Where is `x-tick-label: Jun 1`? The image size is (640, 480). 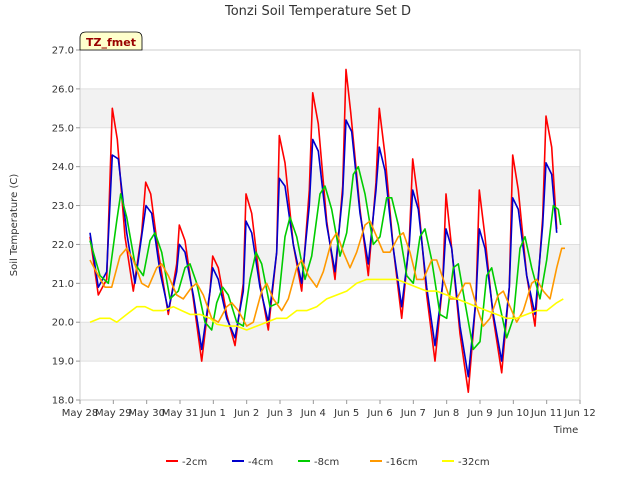 x-tick-label: Jun 1 is located at coordinates (213, 413).